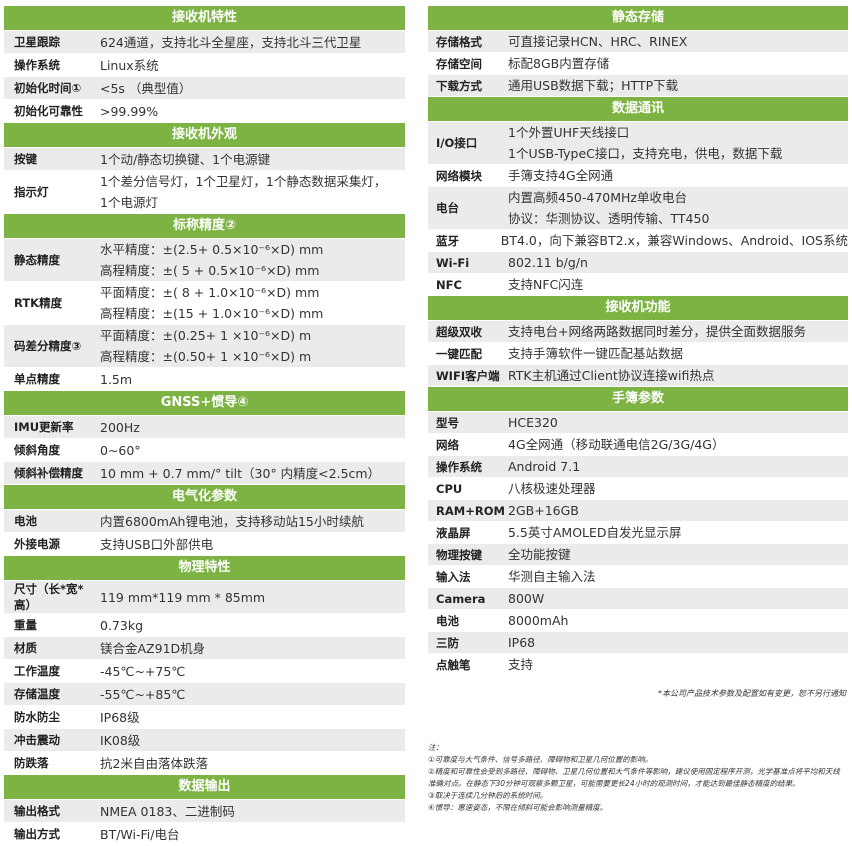  What do you see at coordinates (25, 159) in the screenshot?
I see `spec-label: 按键` at bounding box center [25, 159].